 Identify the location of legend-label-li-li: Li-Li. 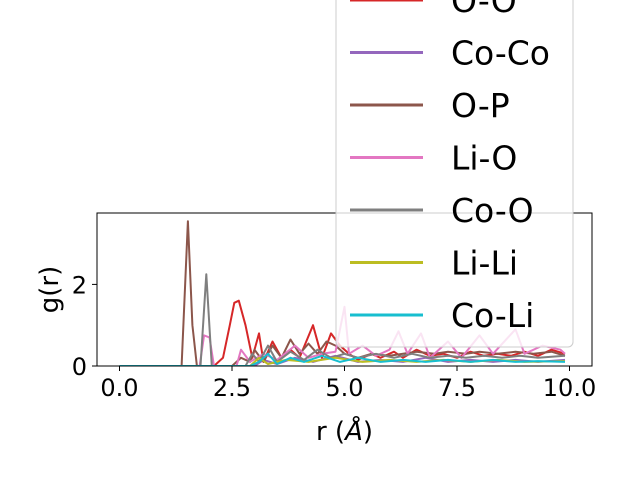
(484, 263).